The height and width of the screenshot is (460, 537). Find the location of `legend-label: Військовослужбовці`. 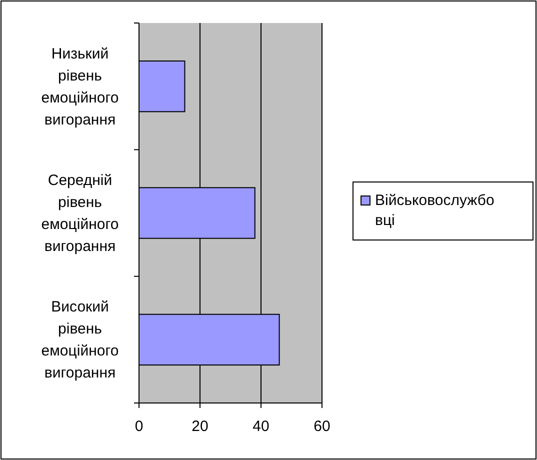

legend-label: Військовослужбовці is located at coordinates (434, 210).